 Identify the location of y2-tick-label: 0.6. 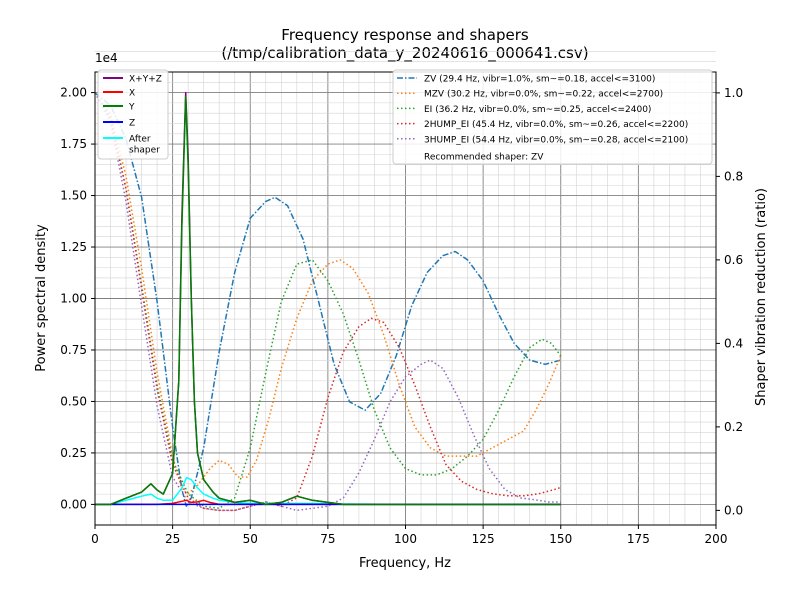
(733, 260).